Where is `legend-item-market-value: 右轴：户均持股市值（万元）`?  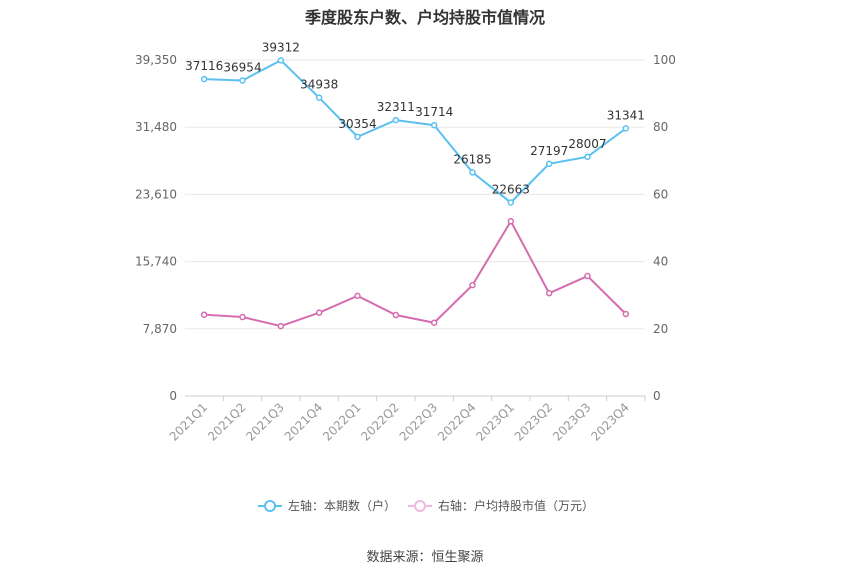 legend-item-market-value: 右轴：户均持股市值（万元） is located at coordinates (501, 505).